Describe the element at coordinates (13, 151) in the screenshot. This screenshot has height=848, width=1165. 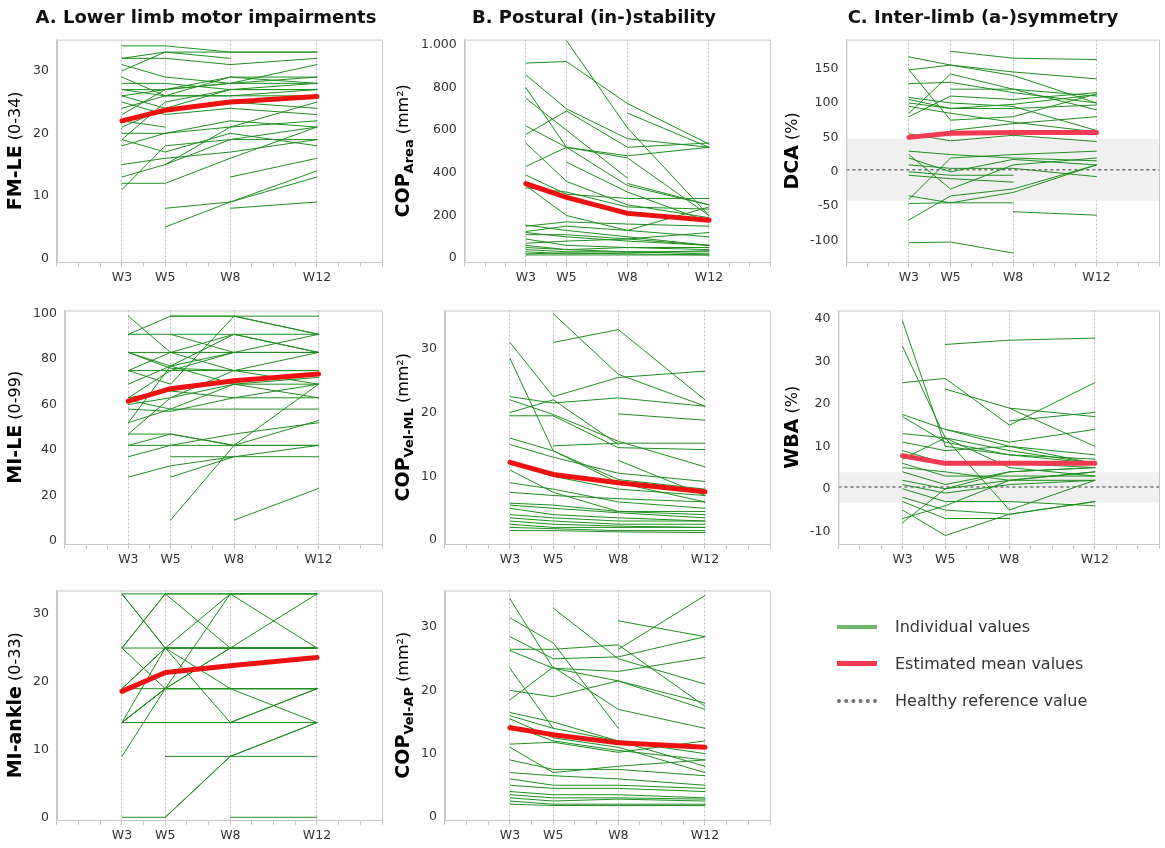
I see `y-axis-title: FM-LE (0-34)` at that location.